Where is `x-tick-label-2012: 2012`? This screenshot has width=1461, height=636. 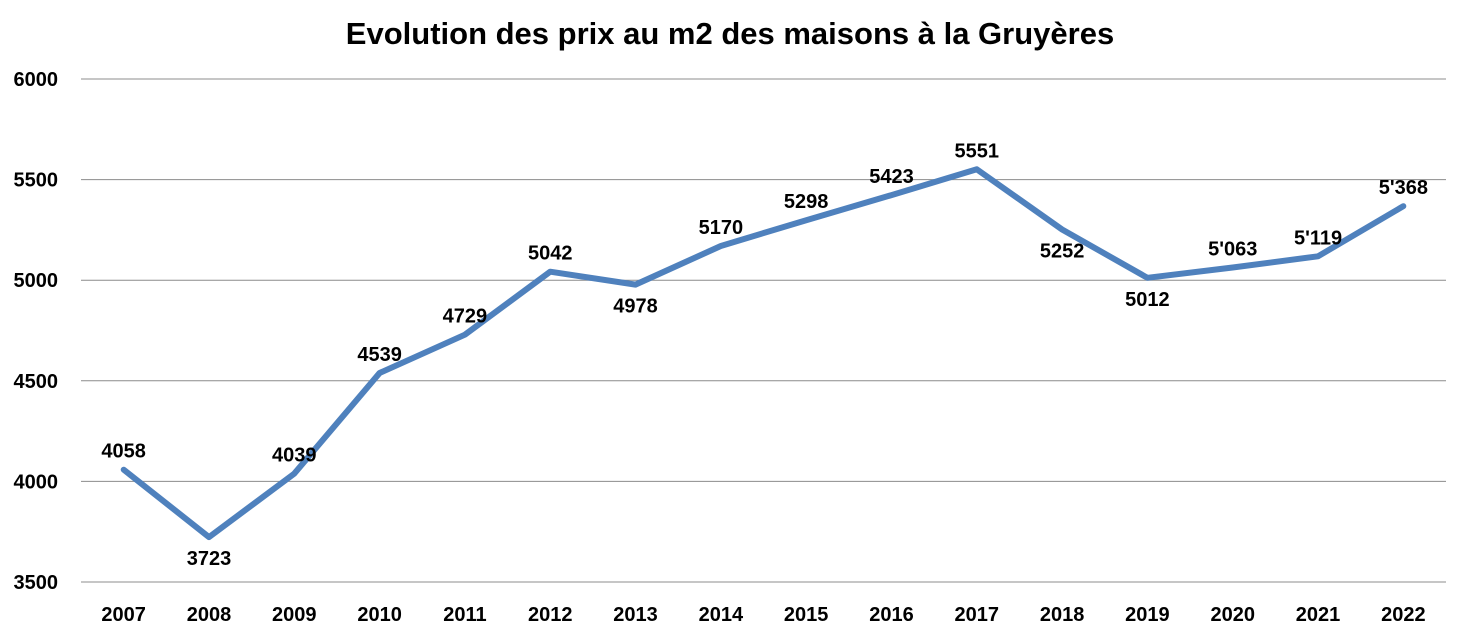
x-tick-label-2012: 2012 is located at coordinates (550, 615).